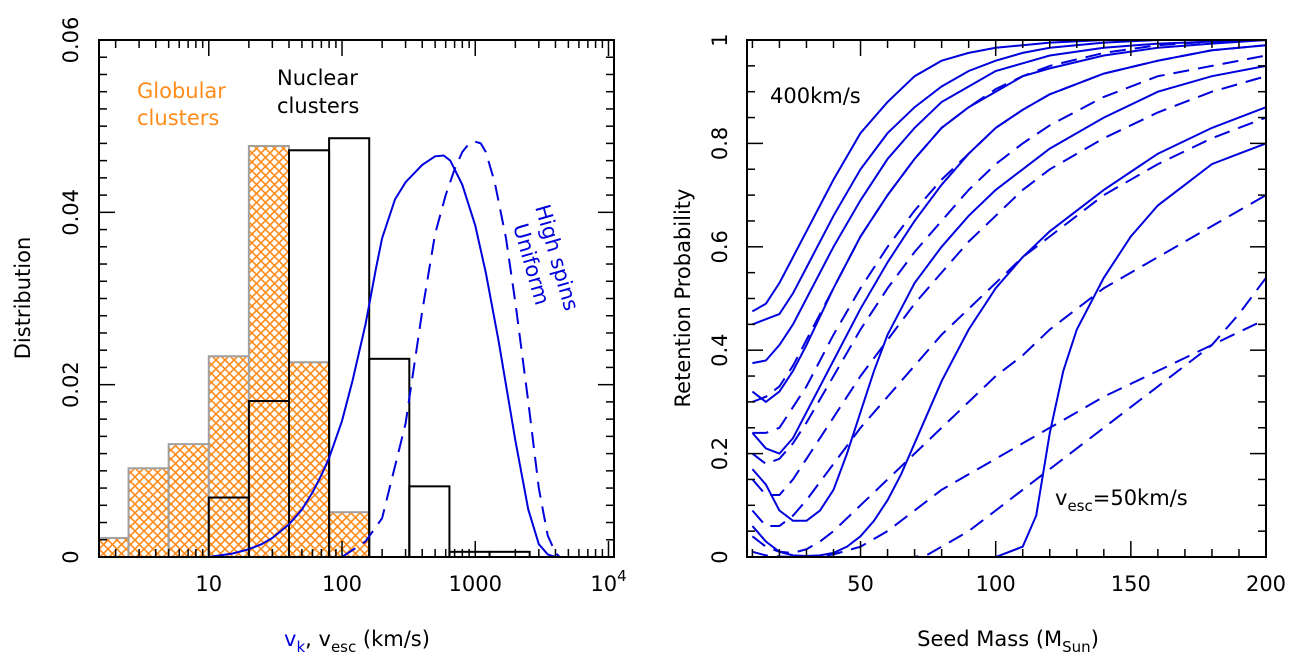  I want to click on x-tick-label: 200, so click(1266, 584).